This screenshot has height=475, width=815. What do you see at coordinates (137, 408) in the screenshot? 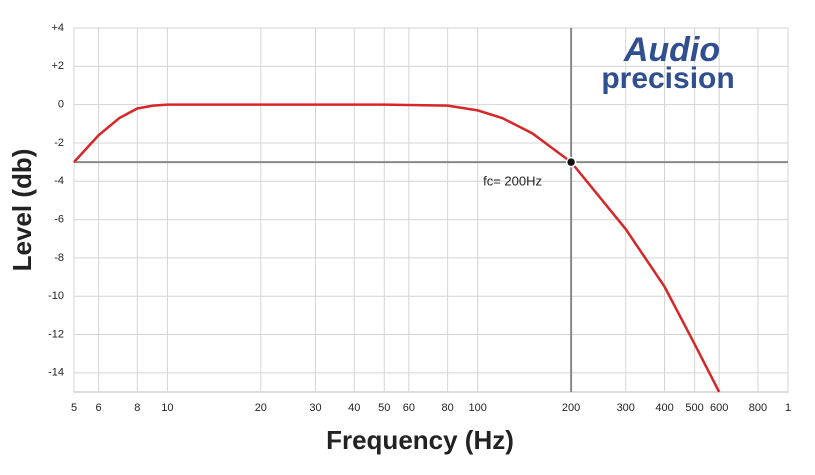
I see `x-tick-label: 8` at bounding box center [137, 408].